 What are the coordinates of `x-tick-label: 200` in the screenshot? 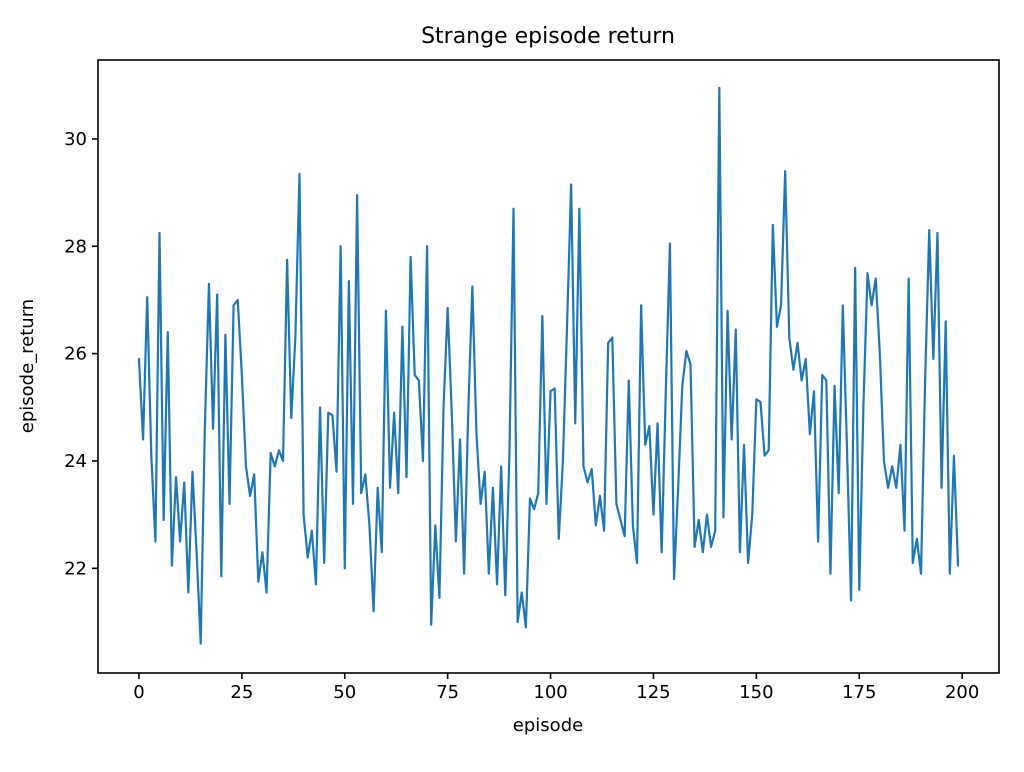 It's located at (962, 692).